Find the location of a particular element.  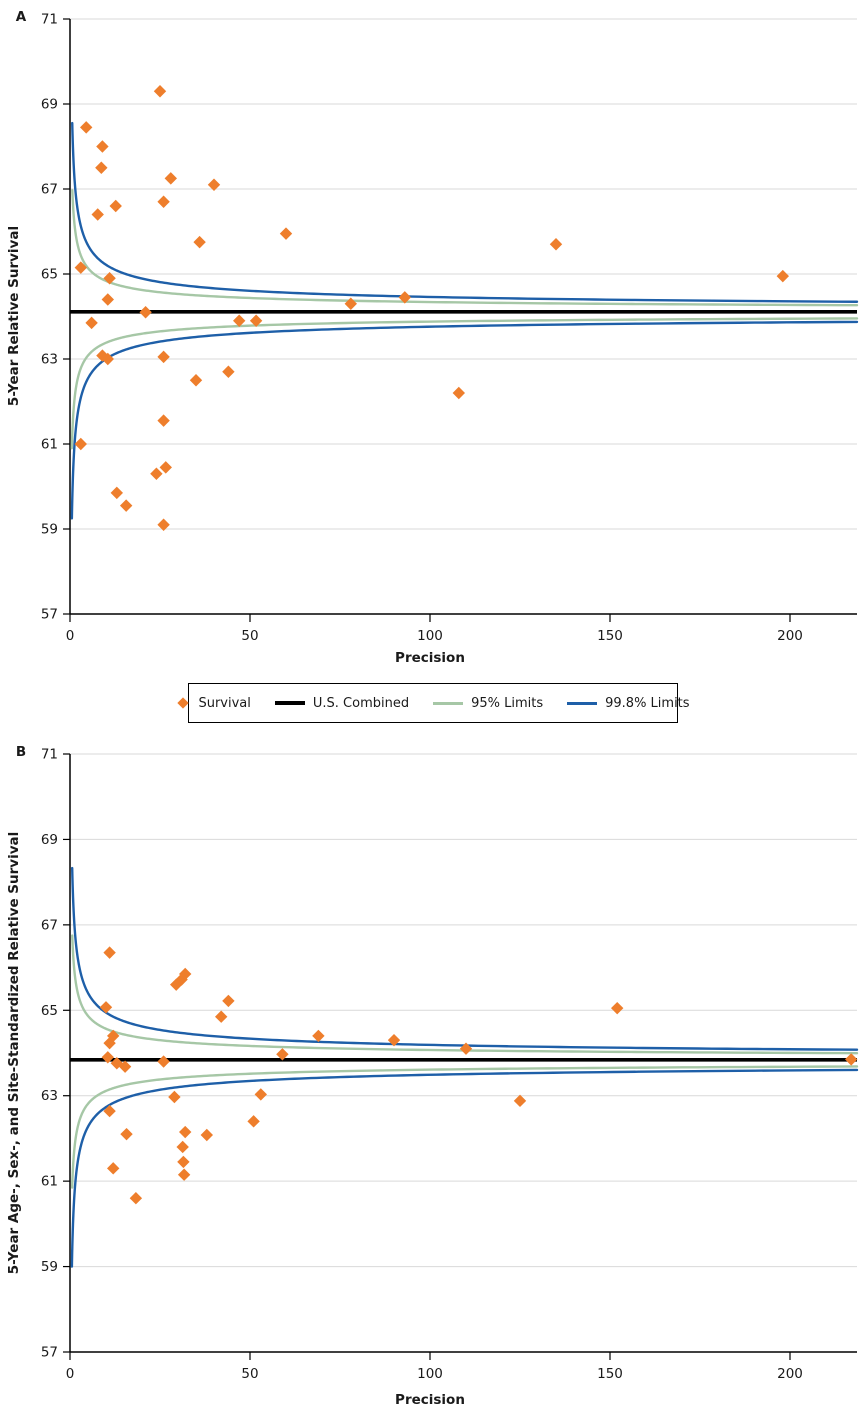

panel-b-letter: B is located at coordinates (21, 752).